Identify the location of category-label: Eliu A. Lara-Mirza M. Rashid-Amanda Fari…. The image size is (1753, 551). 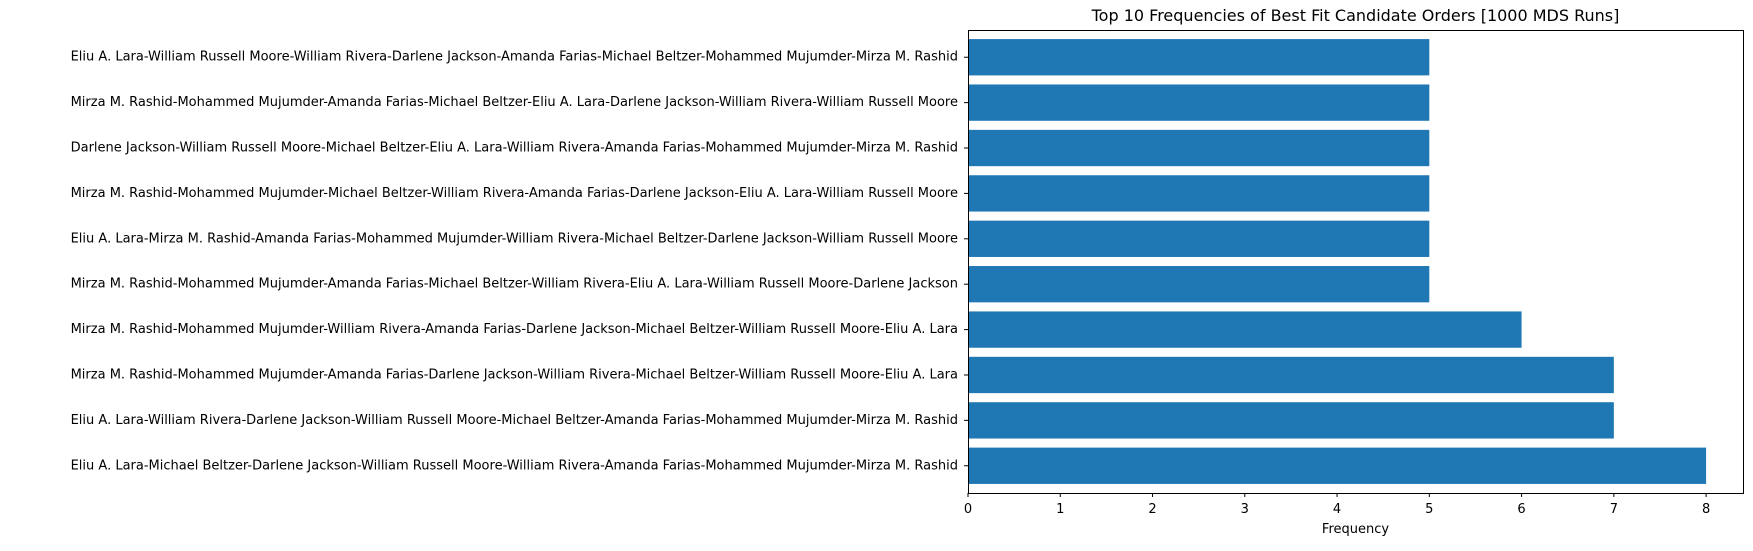
(514, 238).